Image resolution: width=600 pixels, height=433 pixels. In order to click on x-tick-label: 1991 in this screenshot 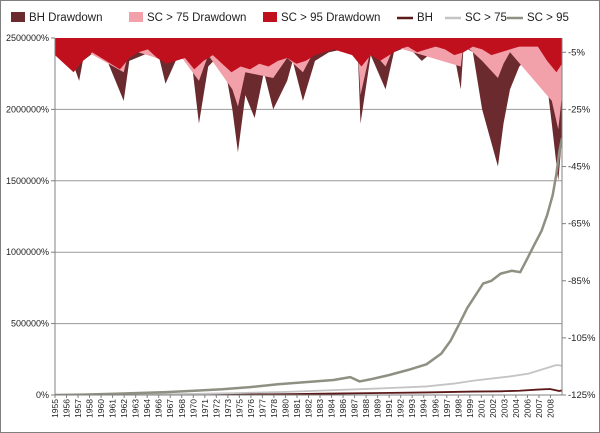, I will do `click(389, 408)`.